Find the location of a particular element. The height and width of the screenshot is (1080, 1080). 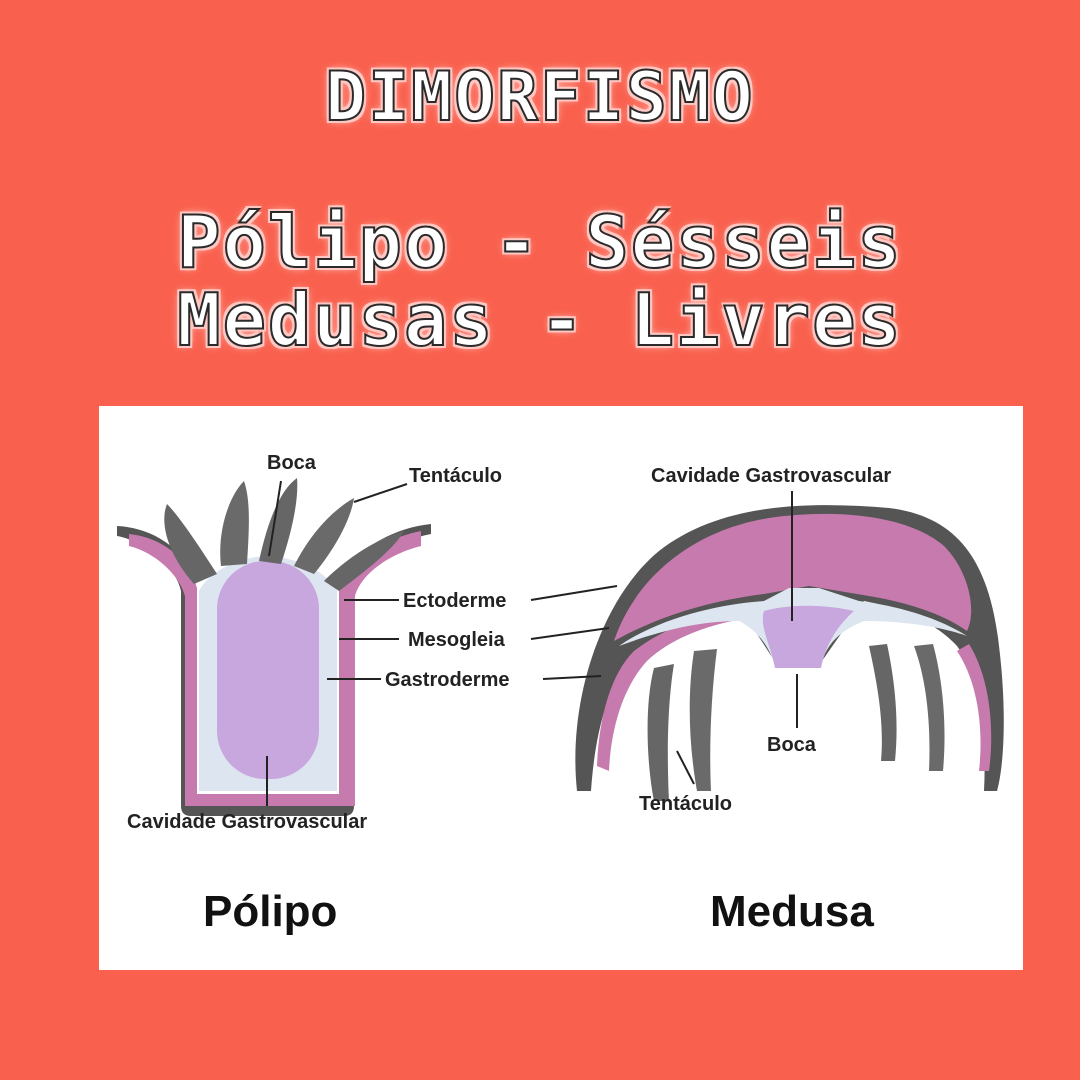

medusa-mesoglea-lower is located at coordinates (673, 691).